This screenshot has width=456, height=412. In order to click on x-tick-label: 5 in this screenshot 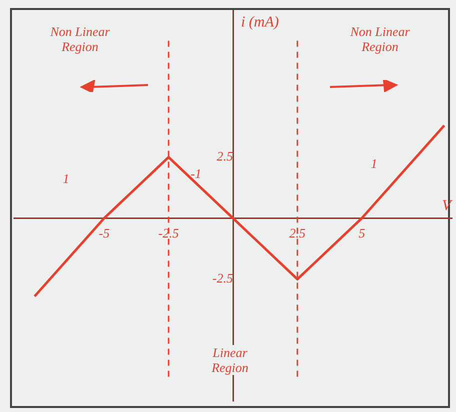, I will do `click(362, 232)`.